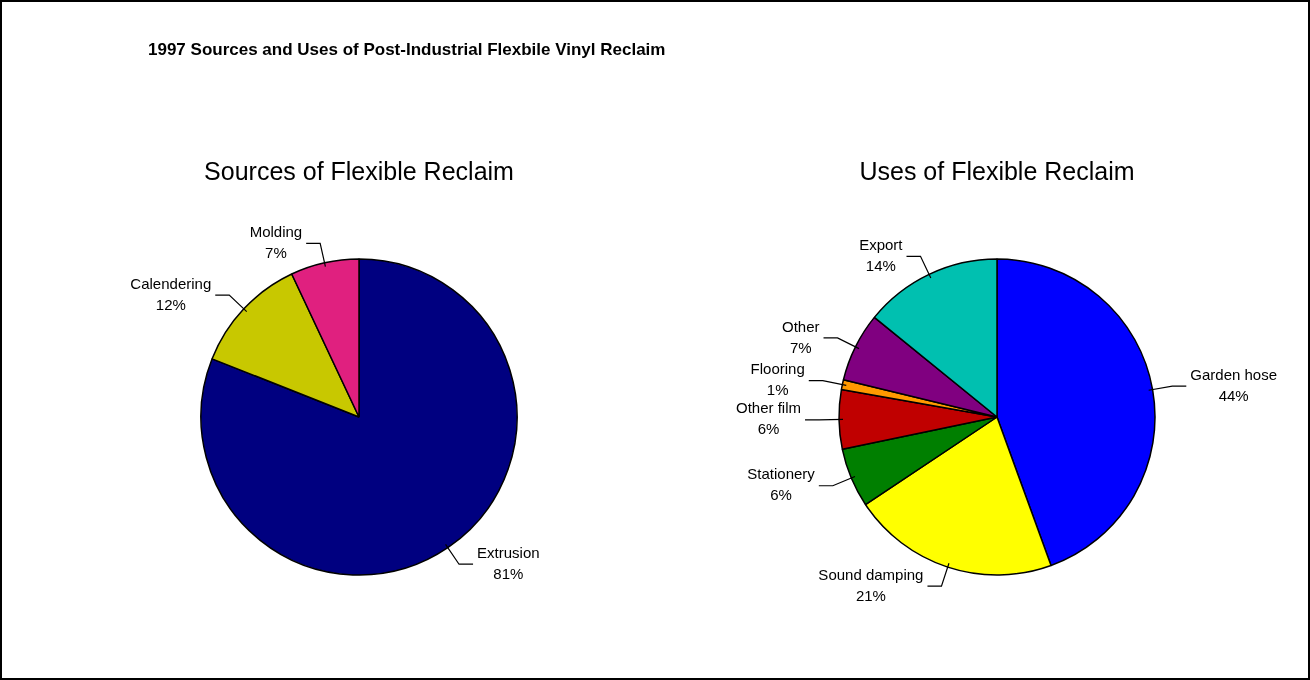 This screenshot has width=1310, height=680. What do you see at coordinates (508, 552) in the screenshot?
I see `slice-label: Extrusion` at bounding box center [508, 552].